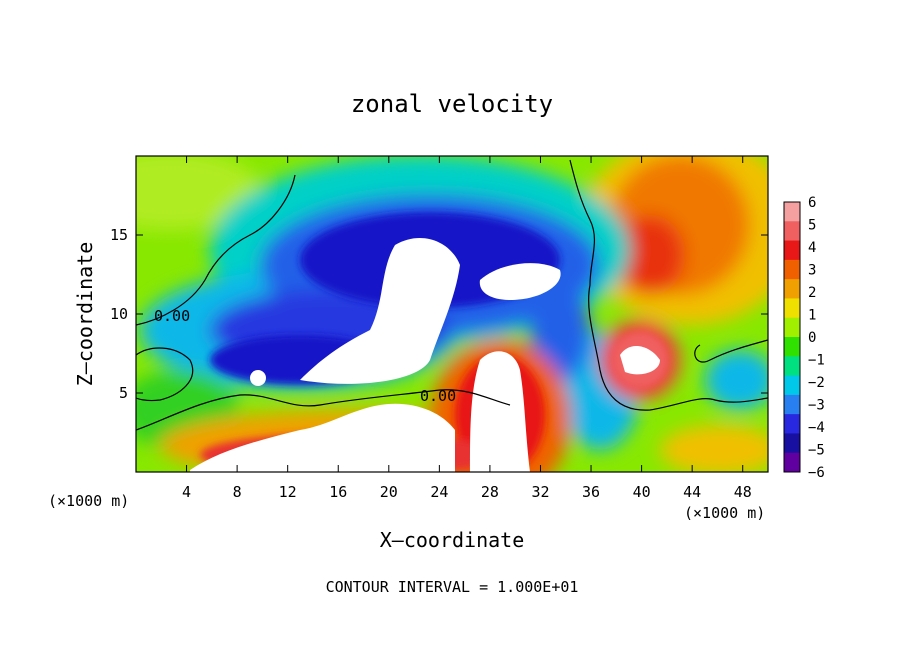 This screenshot has width=904, height=654. What do you see at coordinates (812, 338) in the screenshot?
I see `colorbar-label: 0` at bounding box center [812, 338].